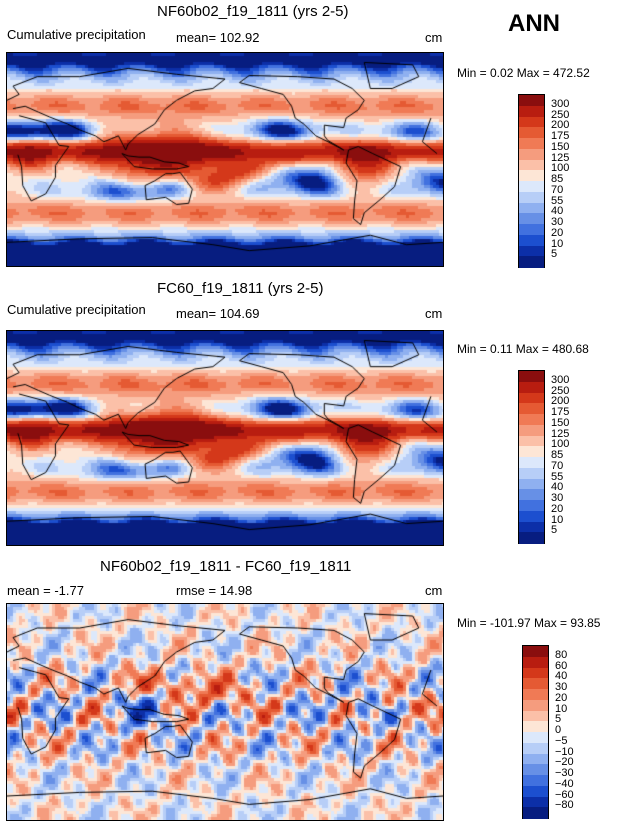 Image resolution: width=644 pixels, height=826 pixels. What do you see at coordinates (534, 23) in the screenshot?
I see `season-label: ANN` at bounding box center [534, 23].